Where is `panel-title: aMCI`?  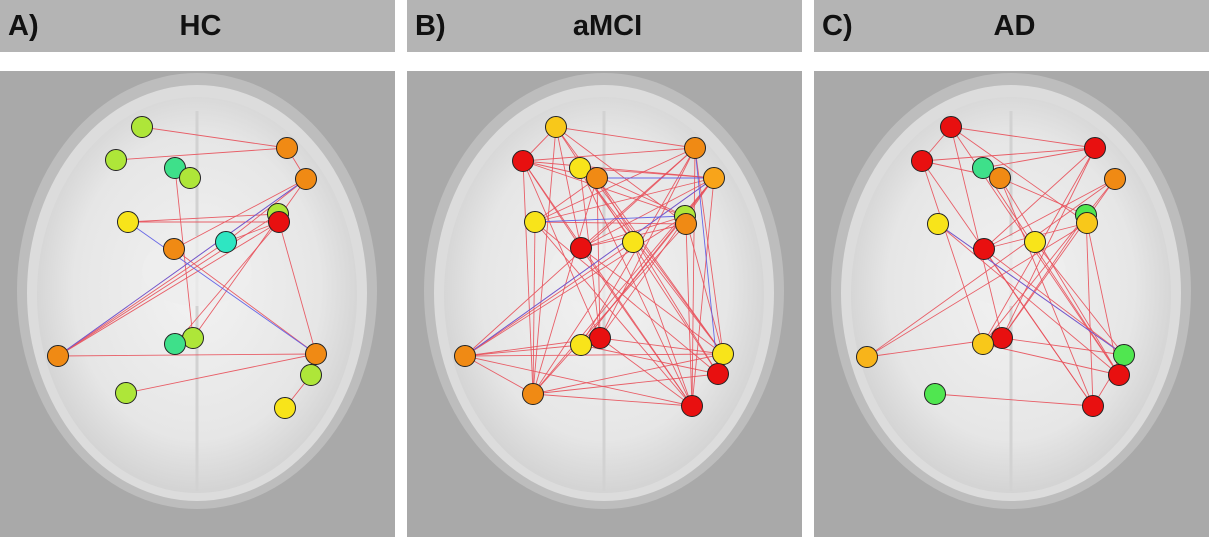 panel-title: aMCI is located at coordinates (607, 26).